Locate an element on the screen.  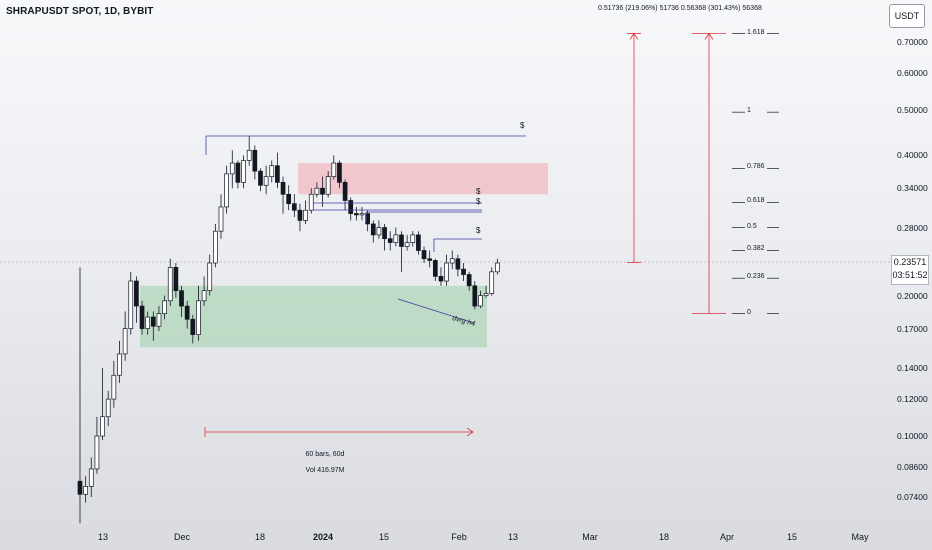
divergence-line is located at coordinates (436, 311).